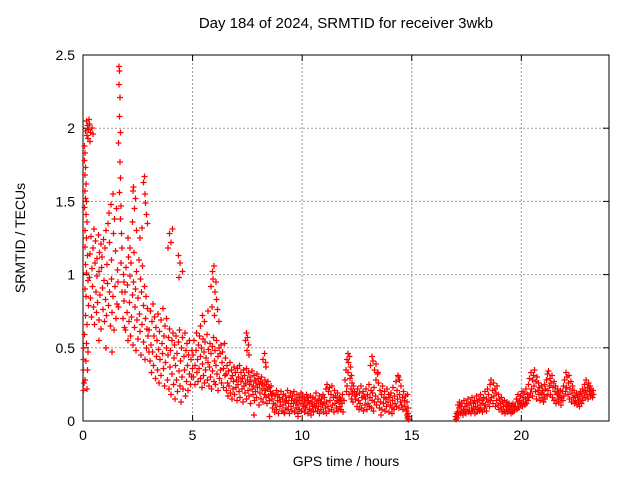 This screenshot has width=640, height=480. What do you see at coordinates (71, 128) in the screenshot?
I see `y-tick-label: 2` at bounding box center [71, 128].